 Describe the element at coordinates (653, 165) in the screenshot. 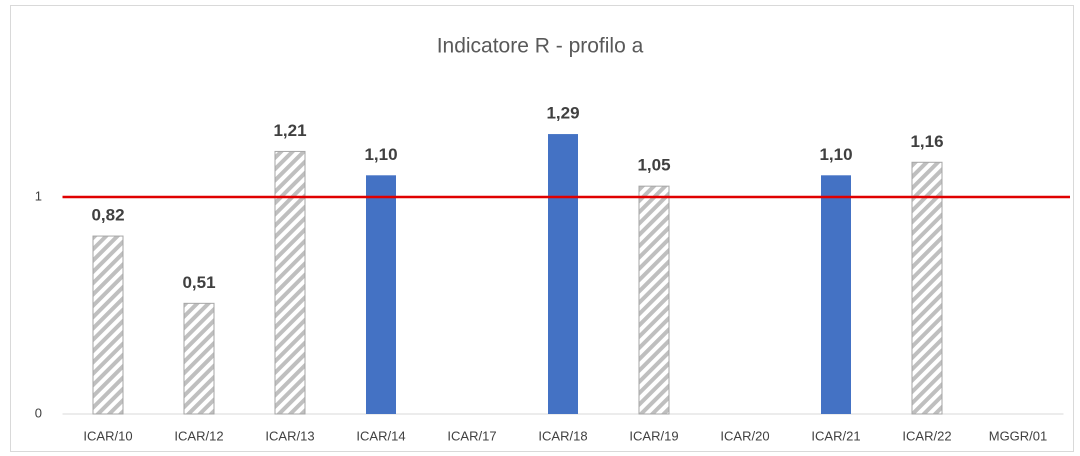

I see `data-label: 1,05` at that location.